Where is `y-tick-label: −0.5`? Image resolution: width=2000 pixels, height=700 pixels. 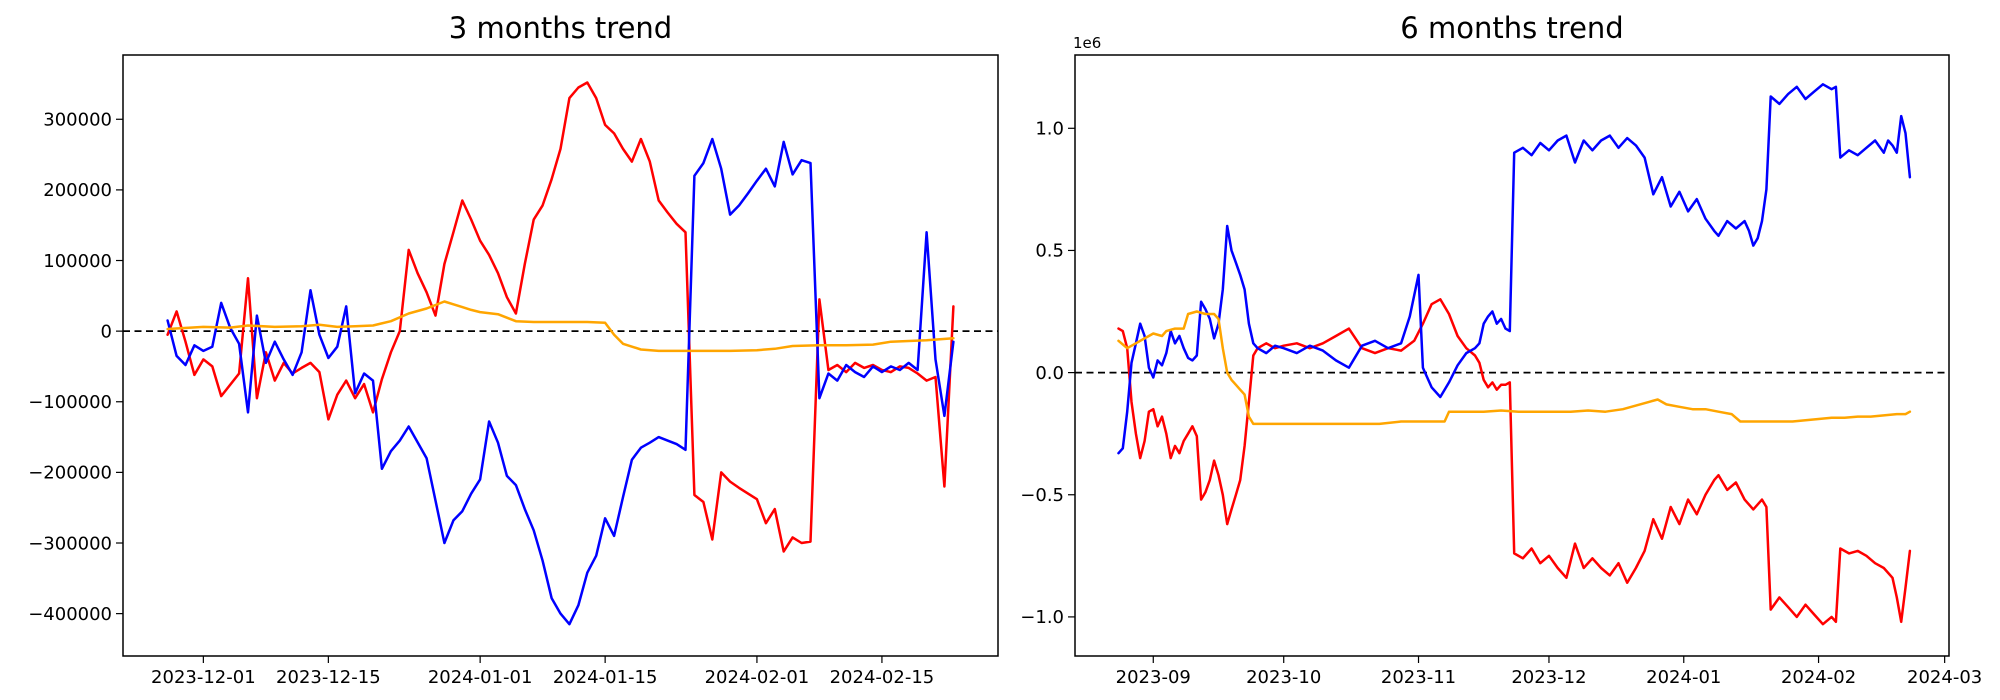
y-tick-label: −0.5 is located at coordinates (1042, 495).